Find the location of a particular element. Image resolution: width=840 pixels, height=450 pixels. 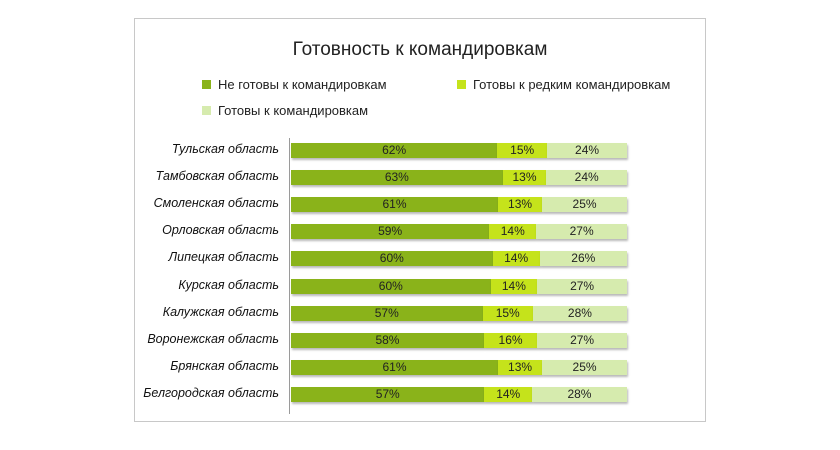

bar-segment: 58% is located at coordinates (387, 340).